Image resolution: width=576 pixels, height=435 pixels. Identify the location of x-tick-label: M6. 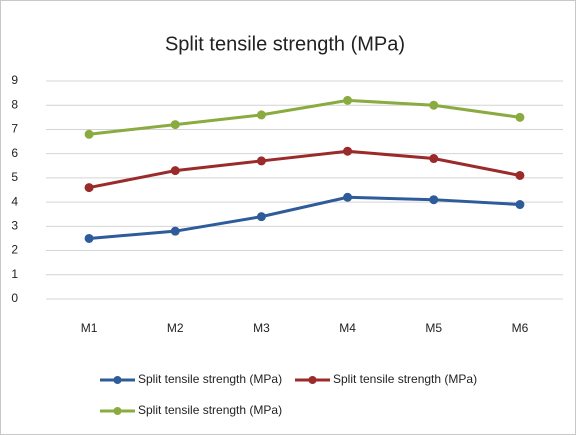
(520, 328).